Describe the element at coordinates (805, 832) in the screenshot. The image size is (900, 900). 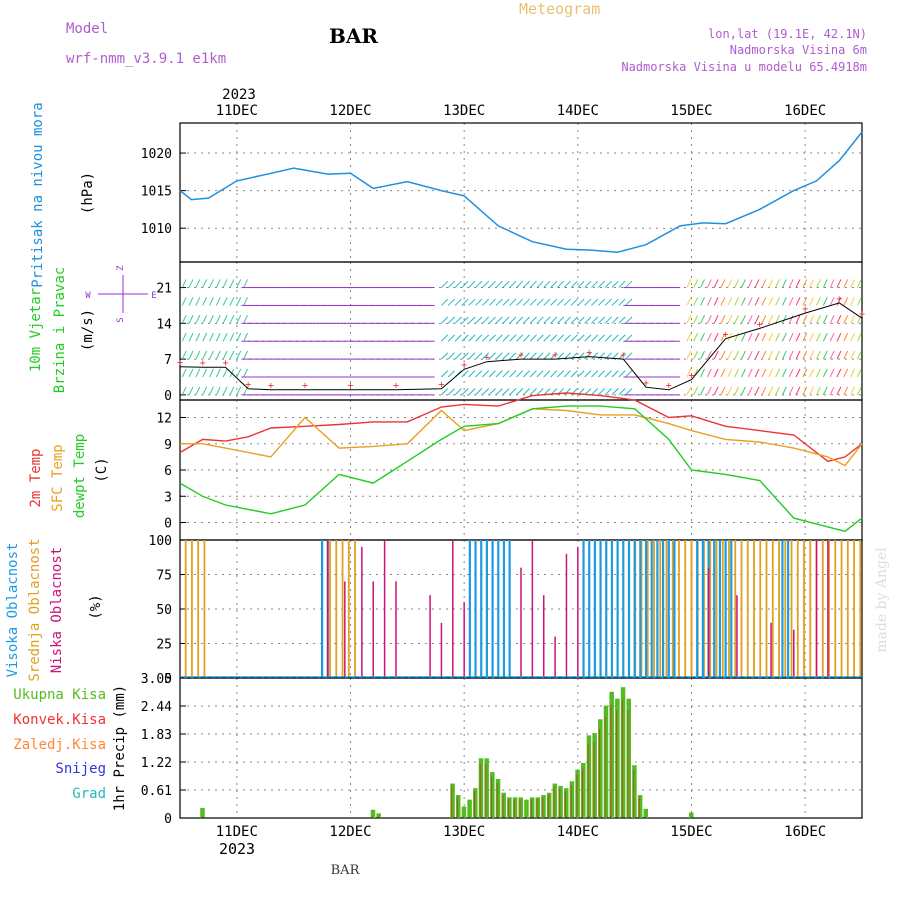
I see `bottom-date-label: 16DEC` at that location.